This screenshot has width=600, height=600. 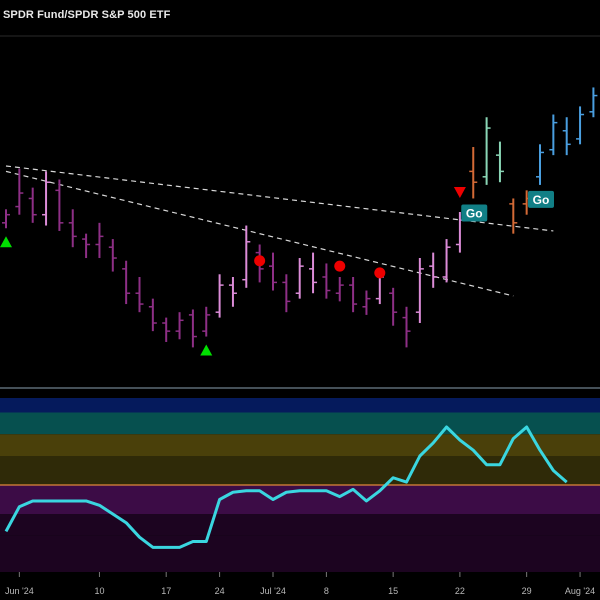 I want to click on down-triangle-icon, so click(x=459, y=192).